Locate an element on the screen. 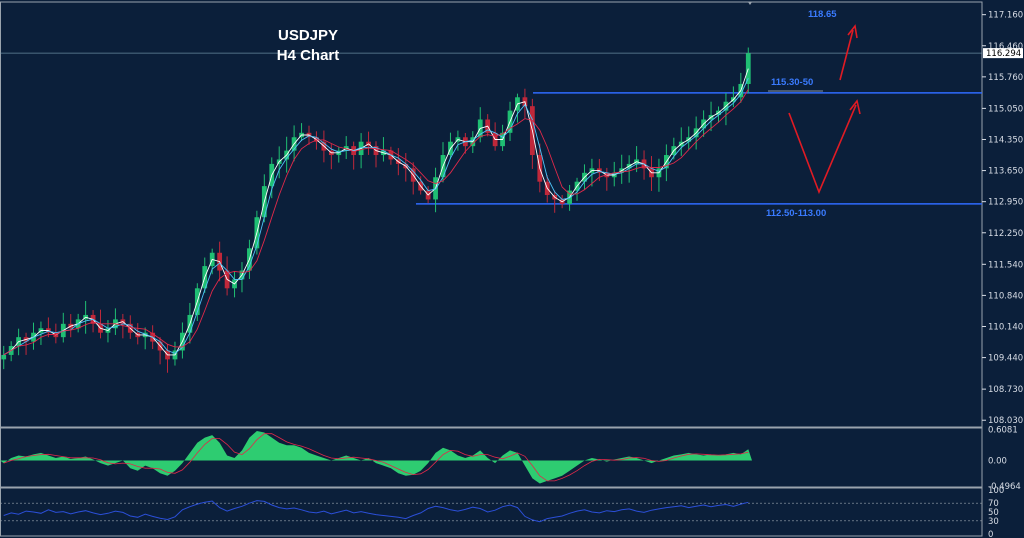  resistance-label: 115.30-50 is located at coordinates (792, 82).